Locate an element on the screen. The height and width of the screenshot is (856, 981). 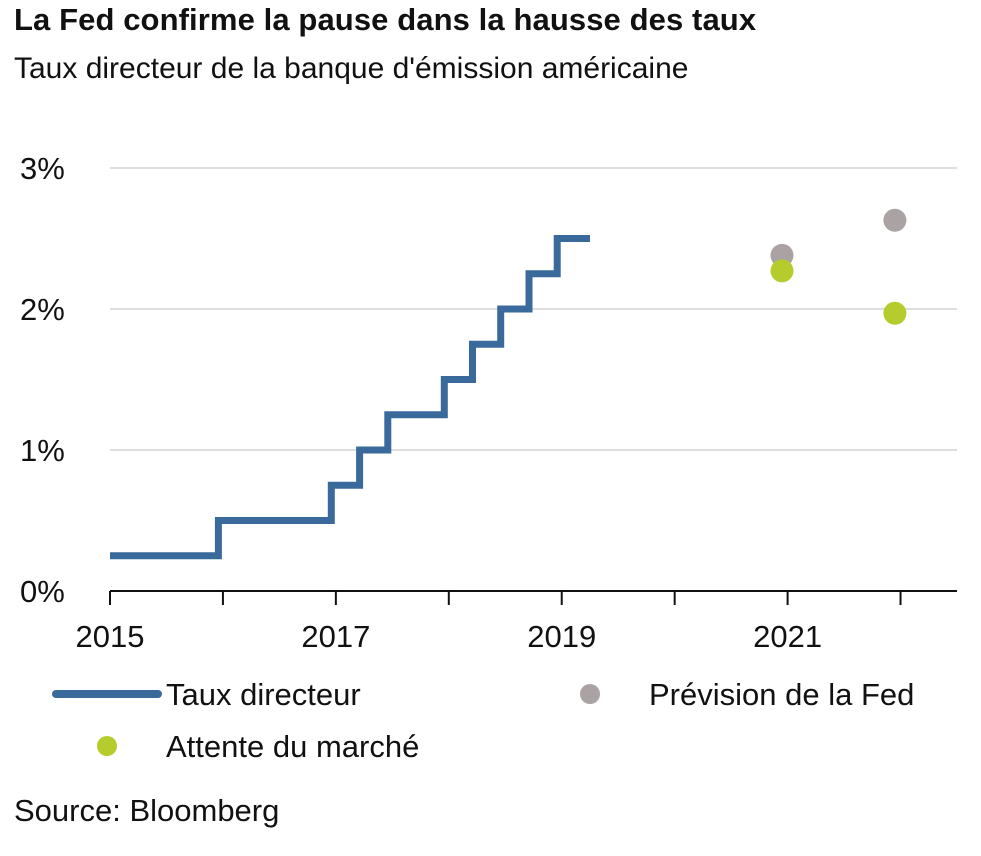
y-tick-label-3: 3% is located at coordinates (42, 168).